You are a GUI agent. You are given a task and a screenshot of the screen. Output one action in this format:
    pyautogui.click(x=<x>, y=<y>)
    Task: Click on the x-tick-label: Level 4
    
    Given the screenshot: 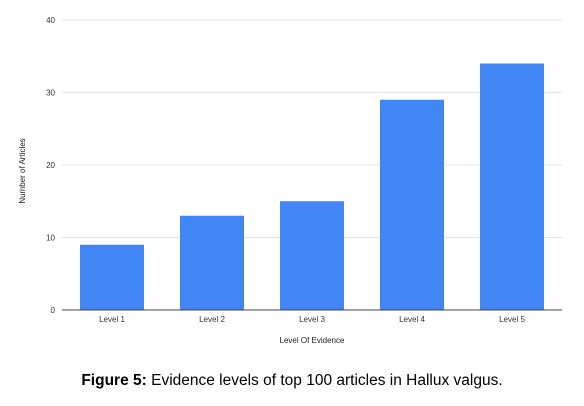 What is the action you would take?
    pyautogui.click(x=412, y=319)
    